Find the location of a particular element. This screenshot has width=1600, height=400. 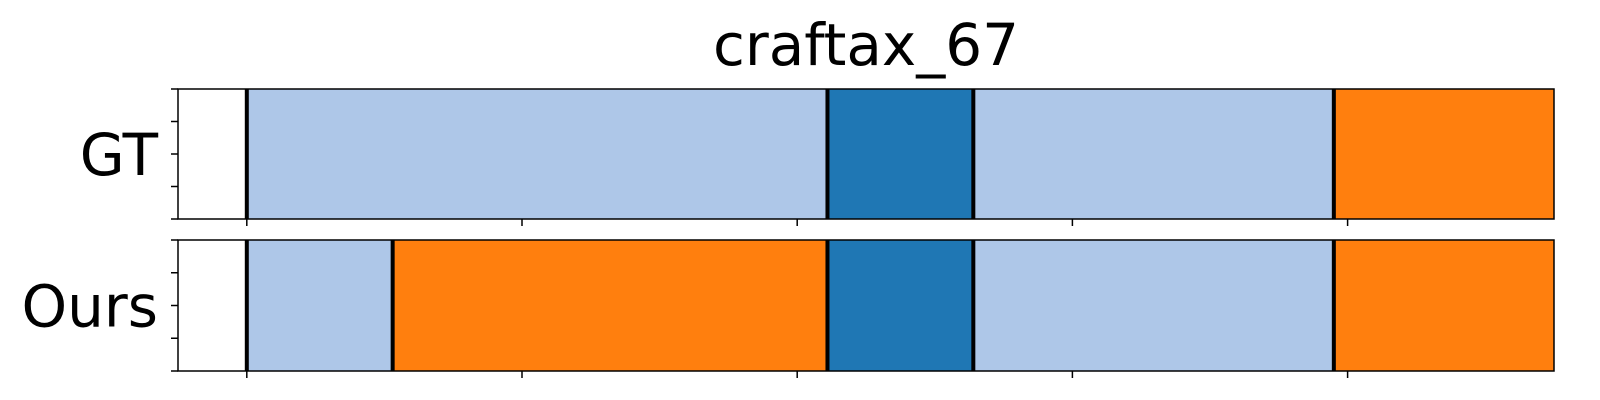

row-label-ours: Ours is located at coordinates (90, 307).